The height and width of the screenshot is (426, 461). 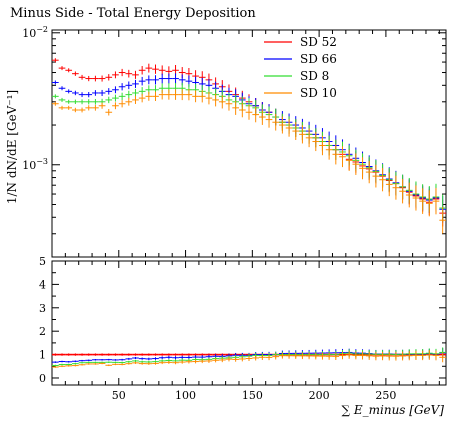 What do you see at coordinates (392, 410) in the screenshot?
I see `x-axis-label: ∑ E_minus [GeV]` at bounding box center [392, 410].